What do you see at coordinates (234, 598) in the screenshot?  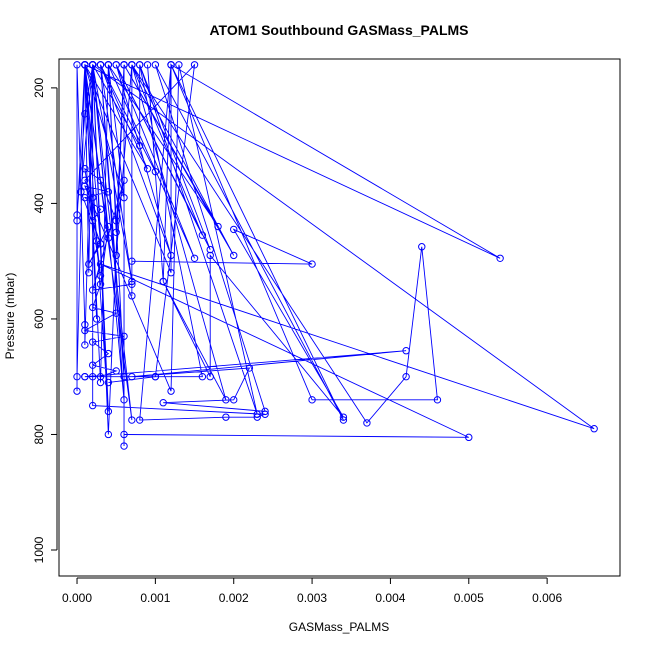 I see `x-tick-label: 0.002` at bounding box center [234, 598].